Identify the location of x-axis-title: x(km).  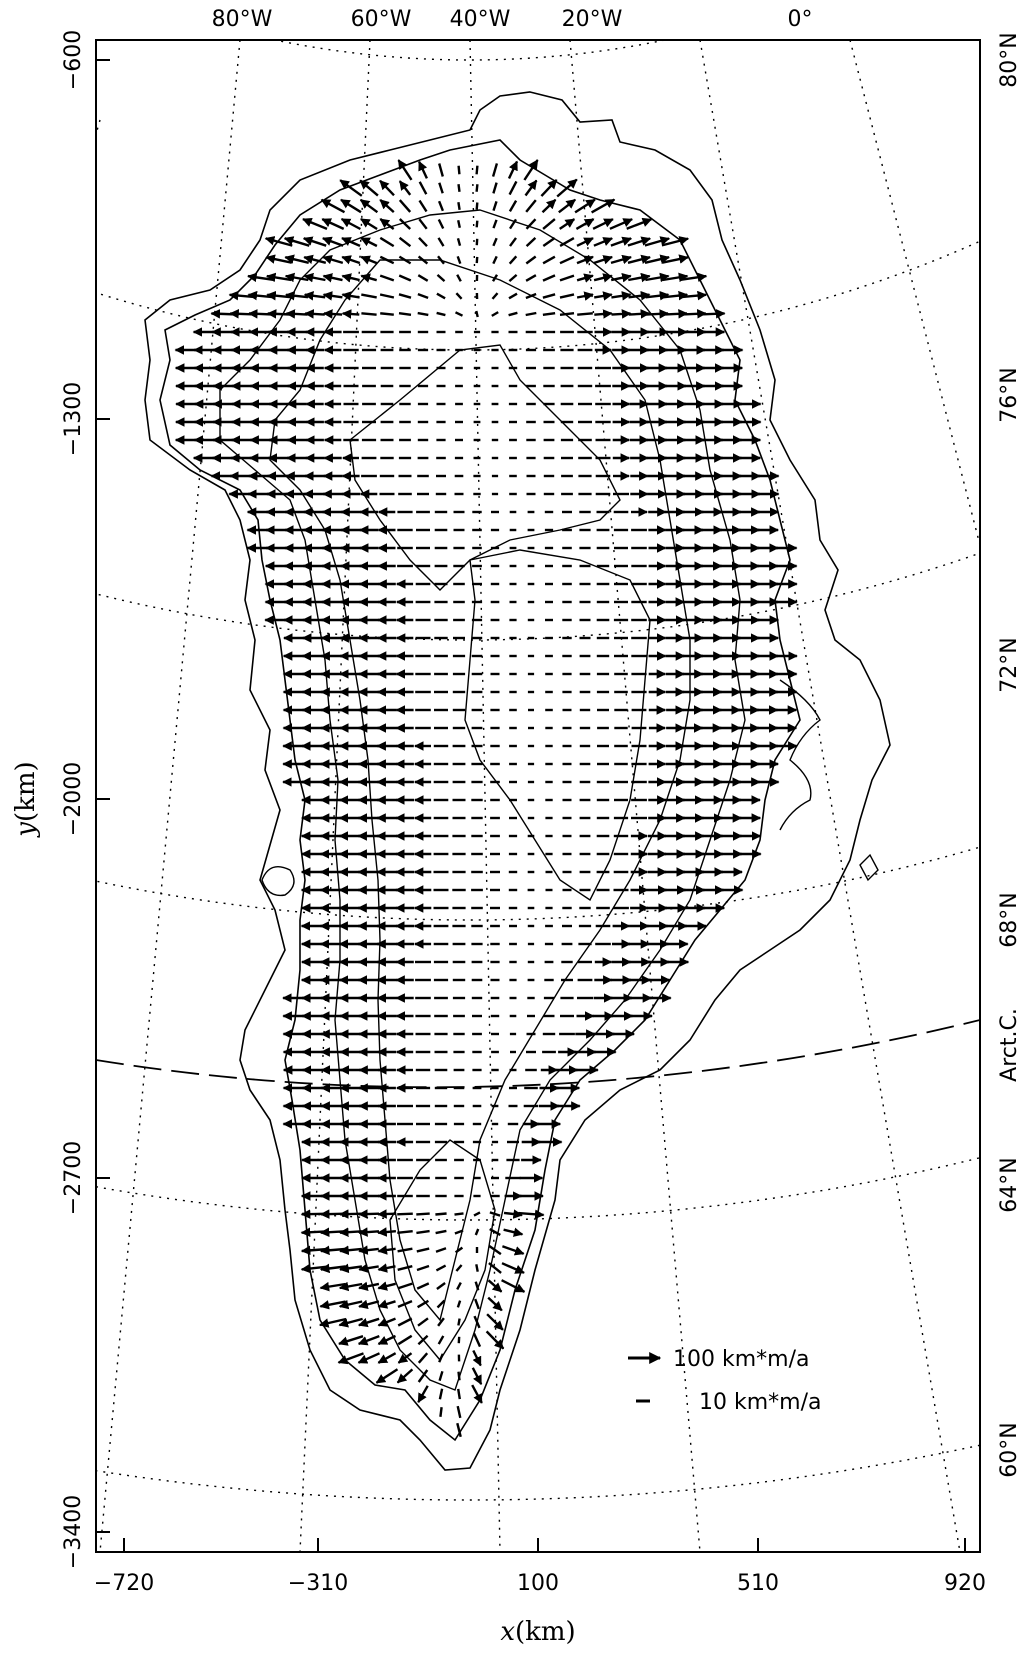
(537, 1632).